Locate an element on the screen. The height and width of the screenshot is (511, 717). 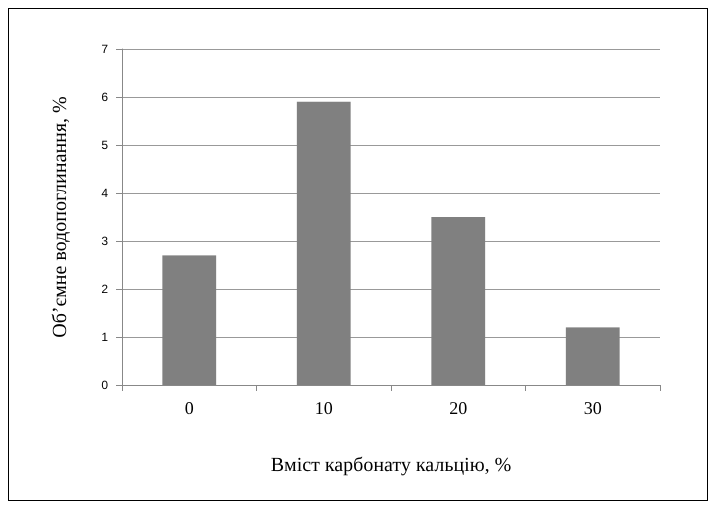
y-tick-label: 6 is located at coordinates (104, 97).